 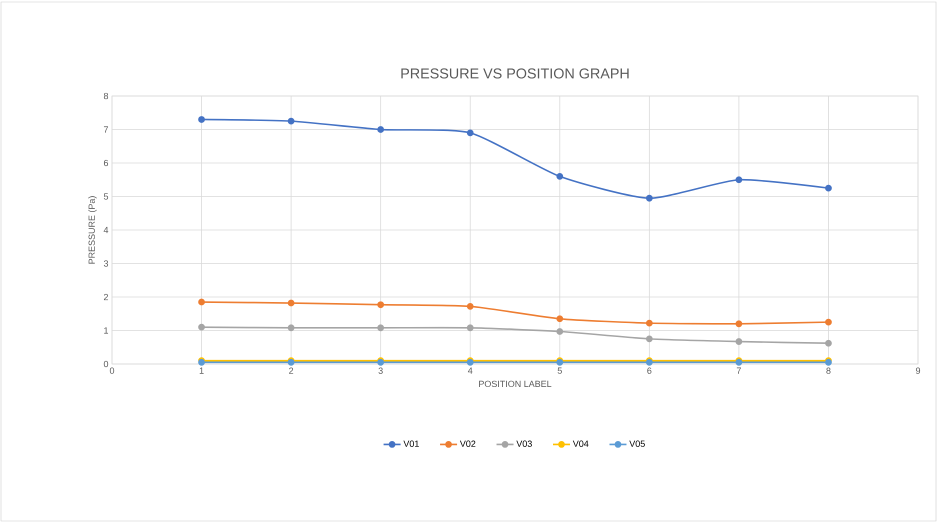 I want to click on legend-label: V04, so click(x=580, y=443).